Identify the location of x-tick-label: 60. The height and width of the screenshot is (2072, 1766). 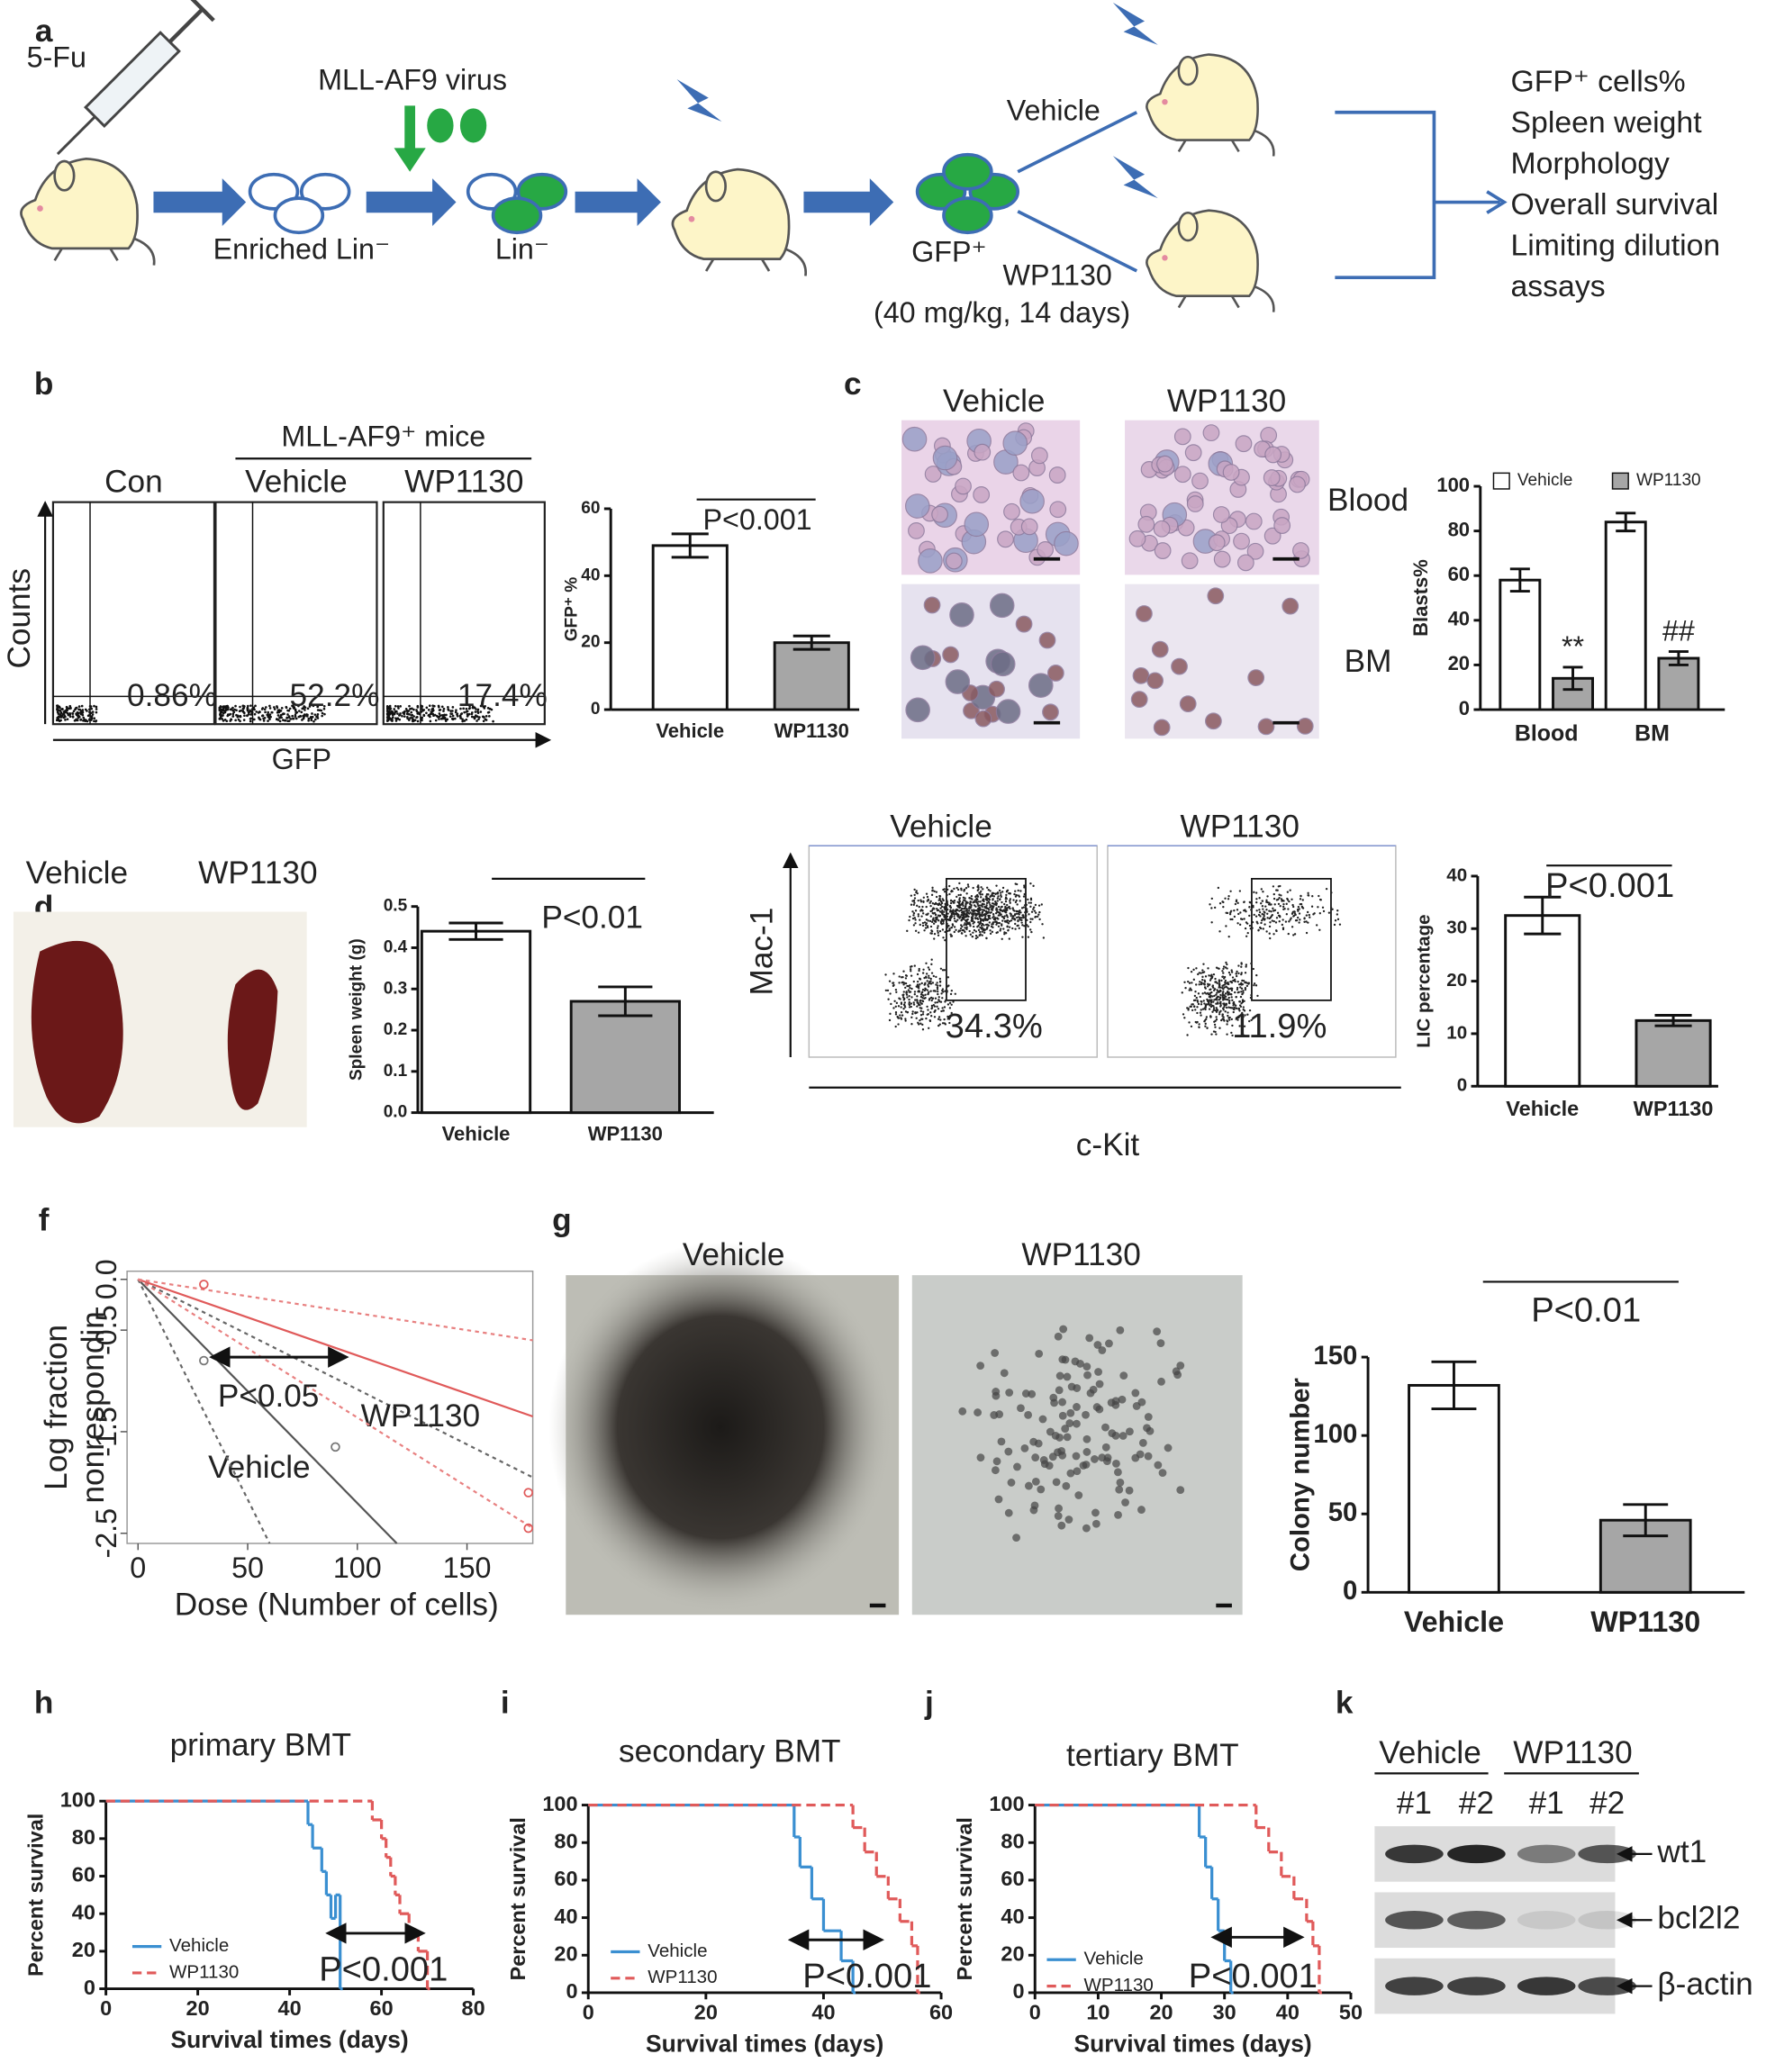
(941, 2012).